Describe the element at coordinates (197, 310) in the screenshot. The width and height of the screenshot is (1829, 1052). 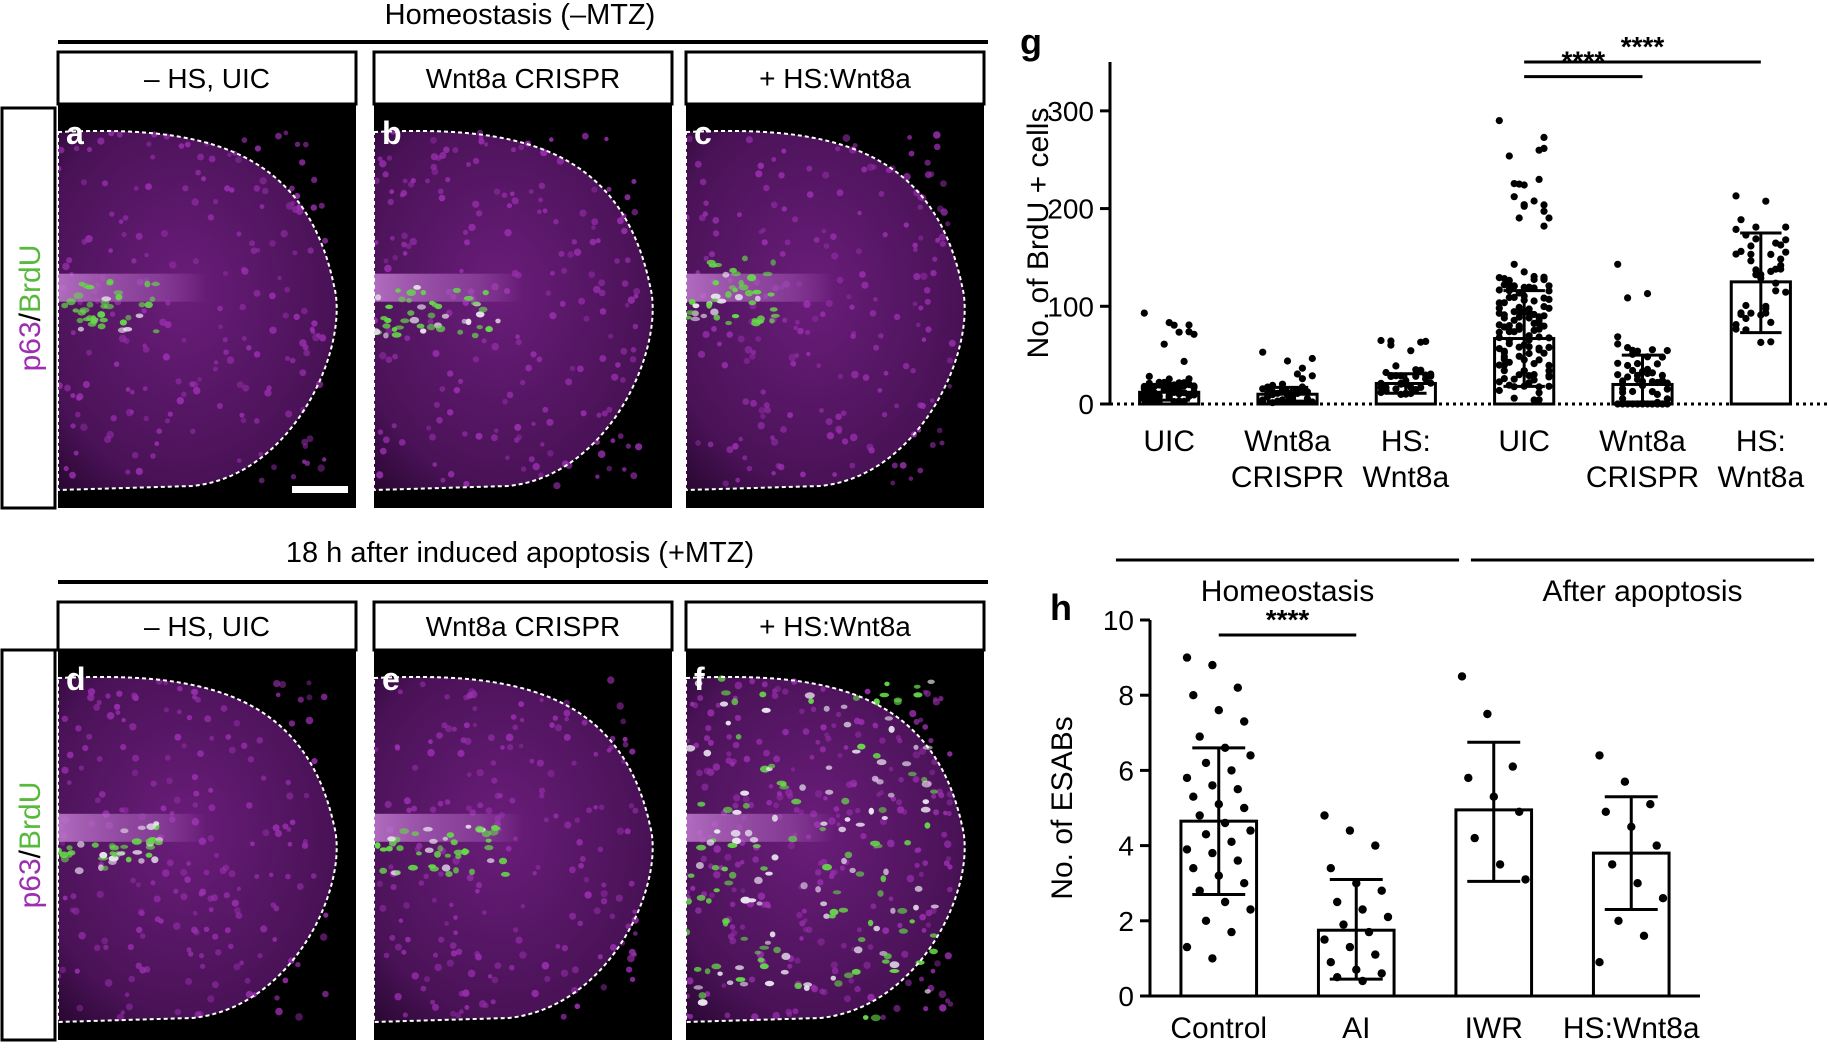
I see `tissue-region` at that location.